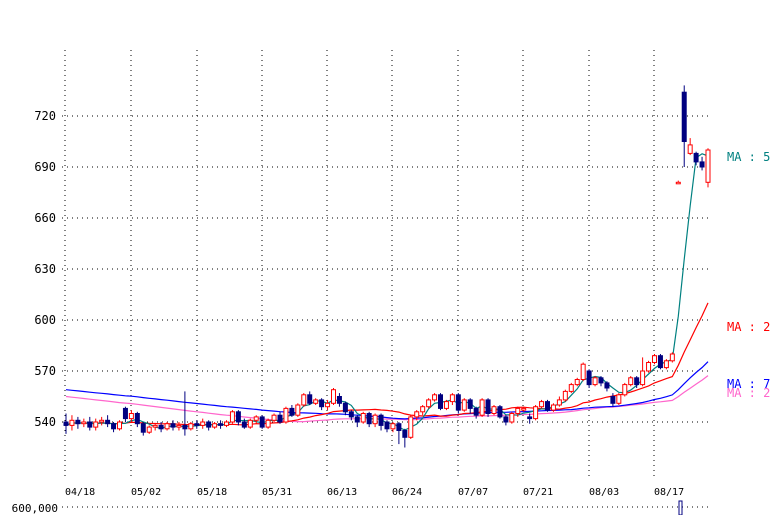 This screenshot has height=515, width=775. Describe the element at coordinates (45, 116) in the screenshot. I see `y-tick-label: 720` at that location.